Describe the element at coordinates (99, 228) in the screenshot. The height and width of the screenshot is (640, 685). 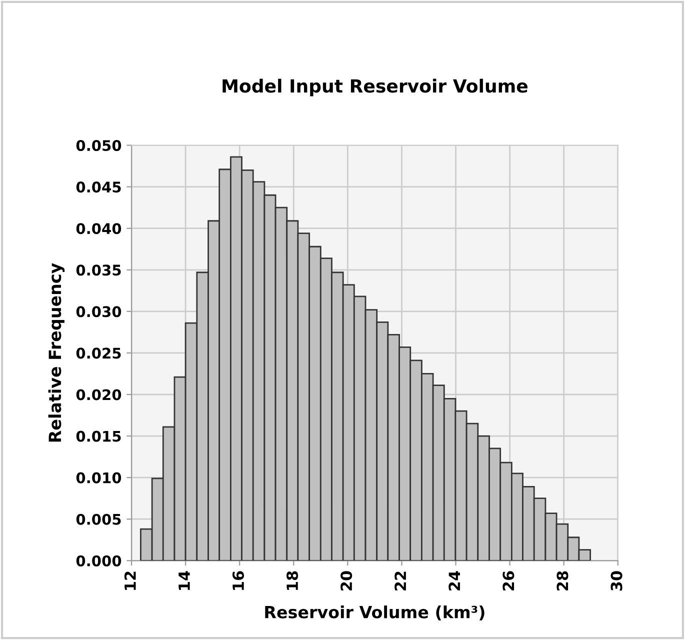
I see `y-tick-label: 0.040` at that location.